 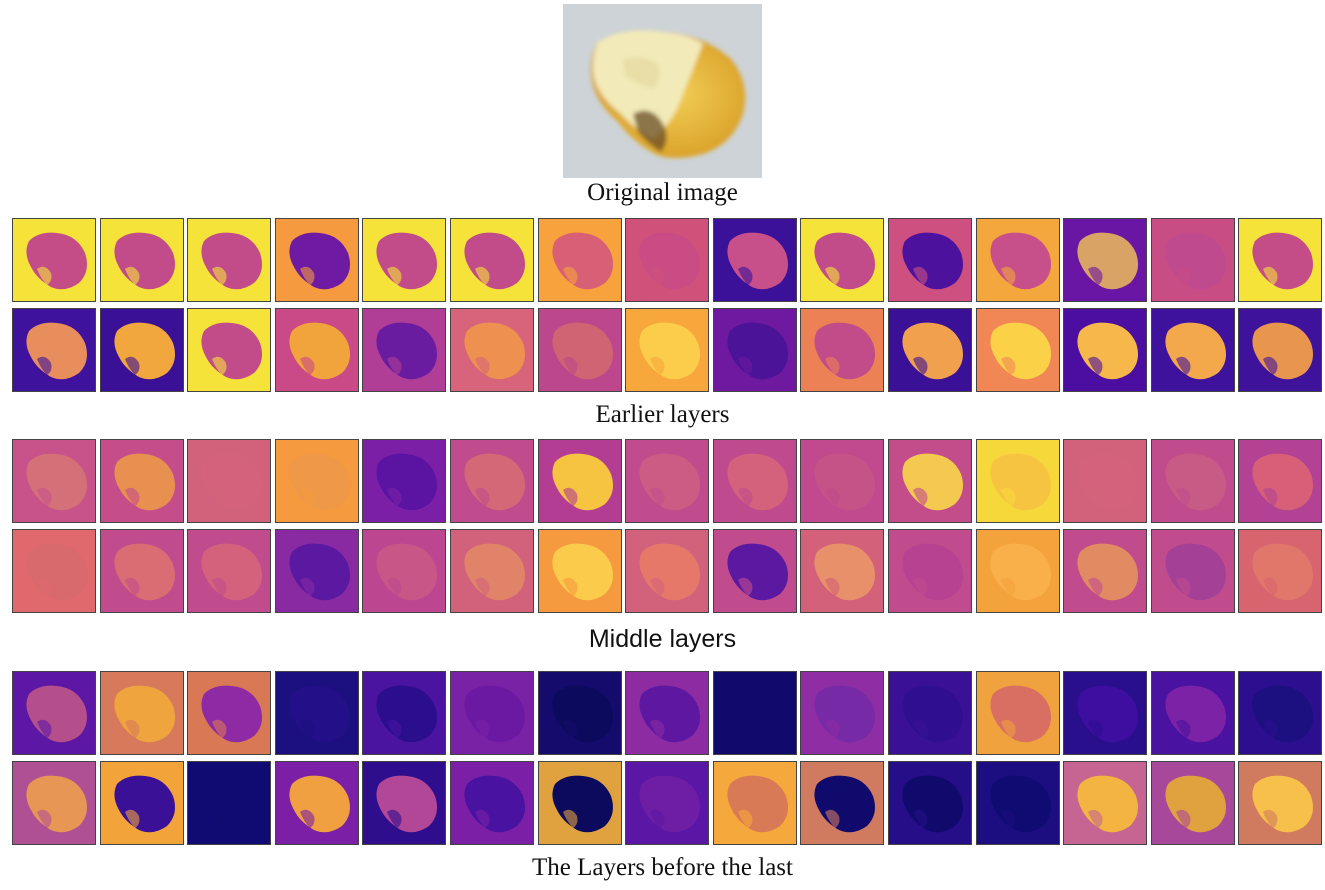 I want to click on original-image-caption: Original image, so click(x=662, y=192).